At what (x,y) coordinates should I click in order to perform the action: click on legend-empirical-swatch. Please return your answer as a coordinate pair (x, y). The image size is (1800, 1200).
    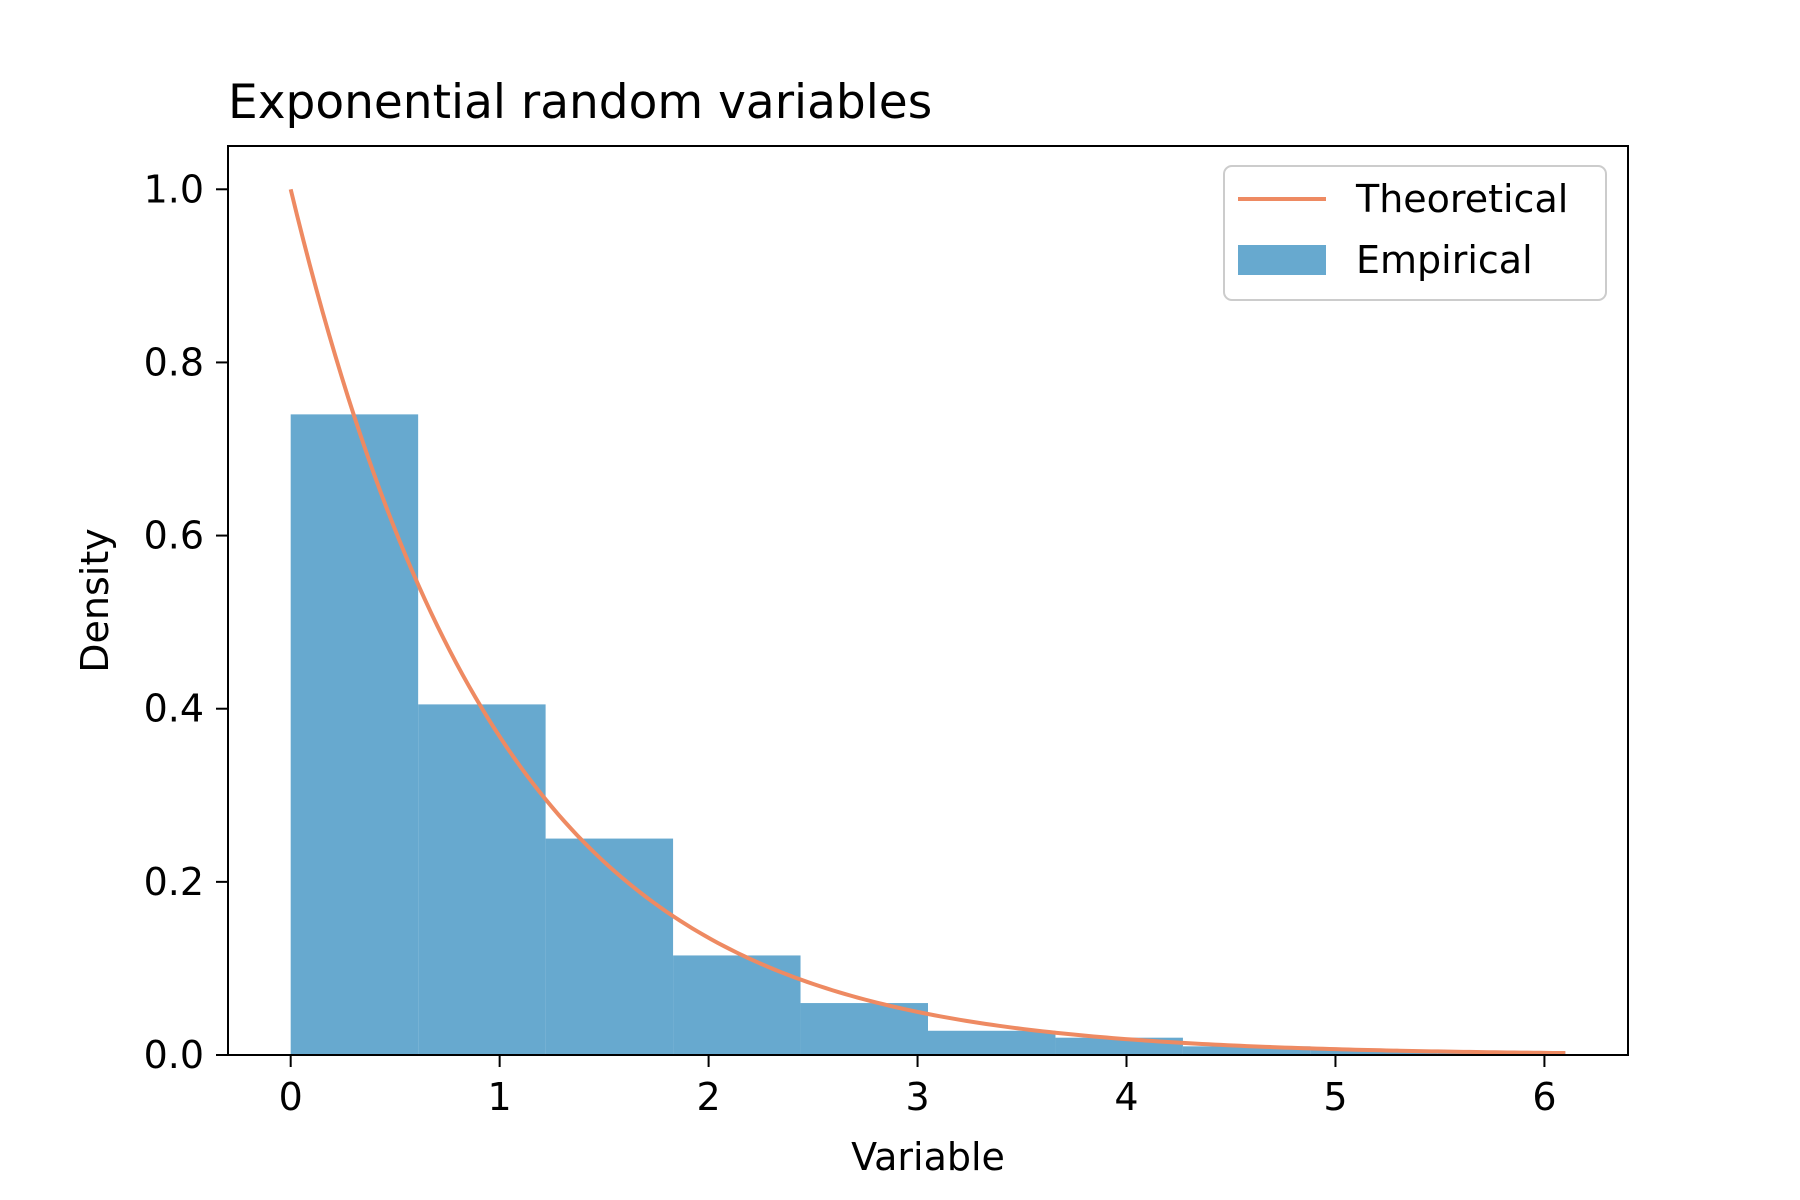
    Looking at the image, I should click on (1282, 260).